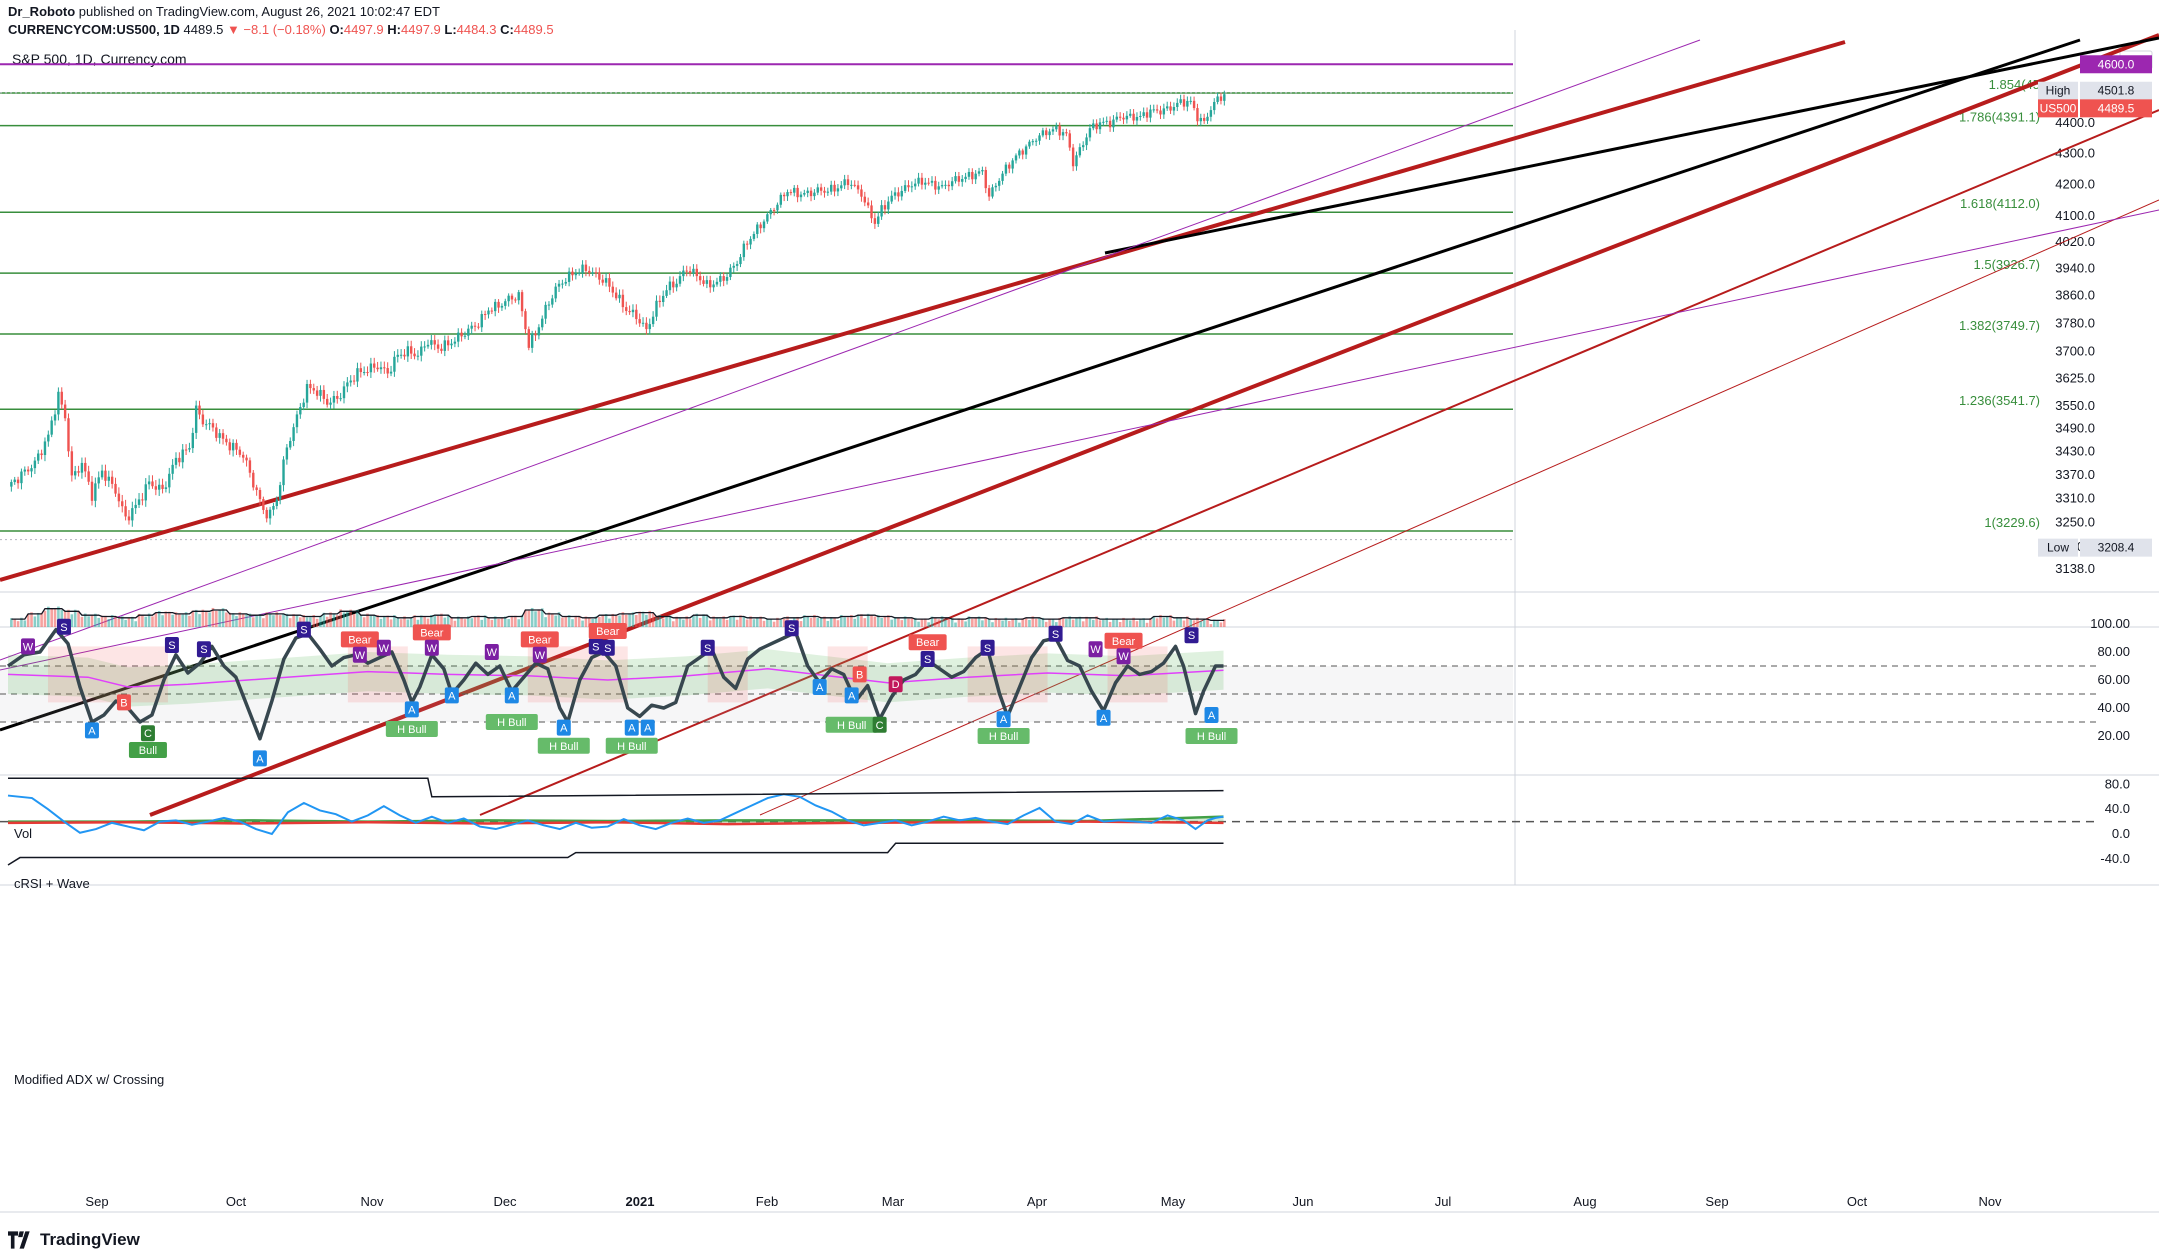 Image resolution: width=2159 pixels, height=1257 pixels. What do you see at coordinates (42, 11) in the screenshot?
I see `author-name: Dr_Roboto` at bounding box center [42, 11].